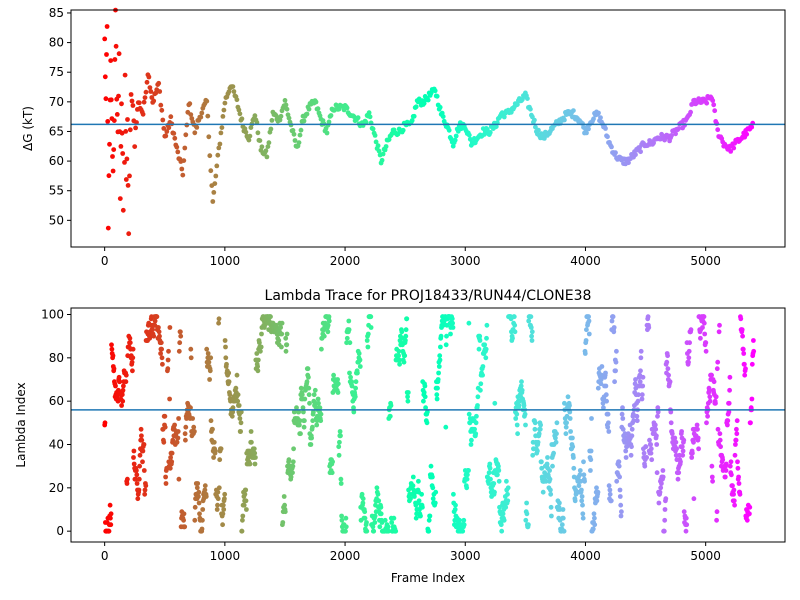  Describe the element at coordinates (56, 191) in the screenshot. I see `y-tick-label: 55` at that location.